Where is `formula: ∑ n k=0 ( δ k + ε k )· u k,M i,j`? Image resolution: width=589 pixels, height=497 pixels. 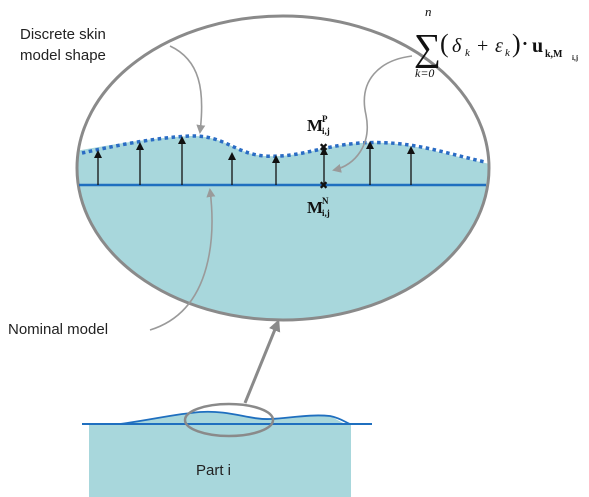 formula: ∑ n k=0 ( δ k + ε k )· u k,M i,j is located at coordinates (496, 42).